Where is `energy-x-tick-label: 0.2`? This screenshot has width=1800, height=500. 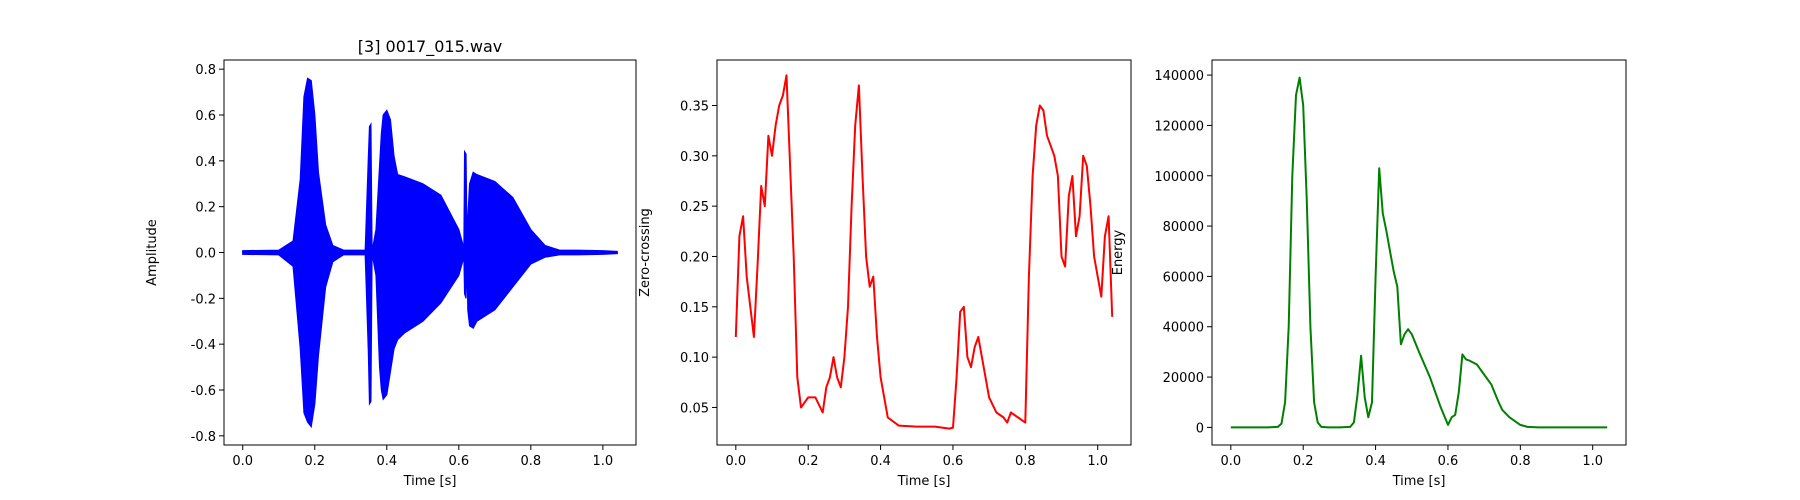 energy-x-tick-label: 0.2 is located at coordinates (1303, 461).